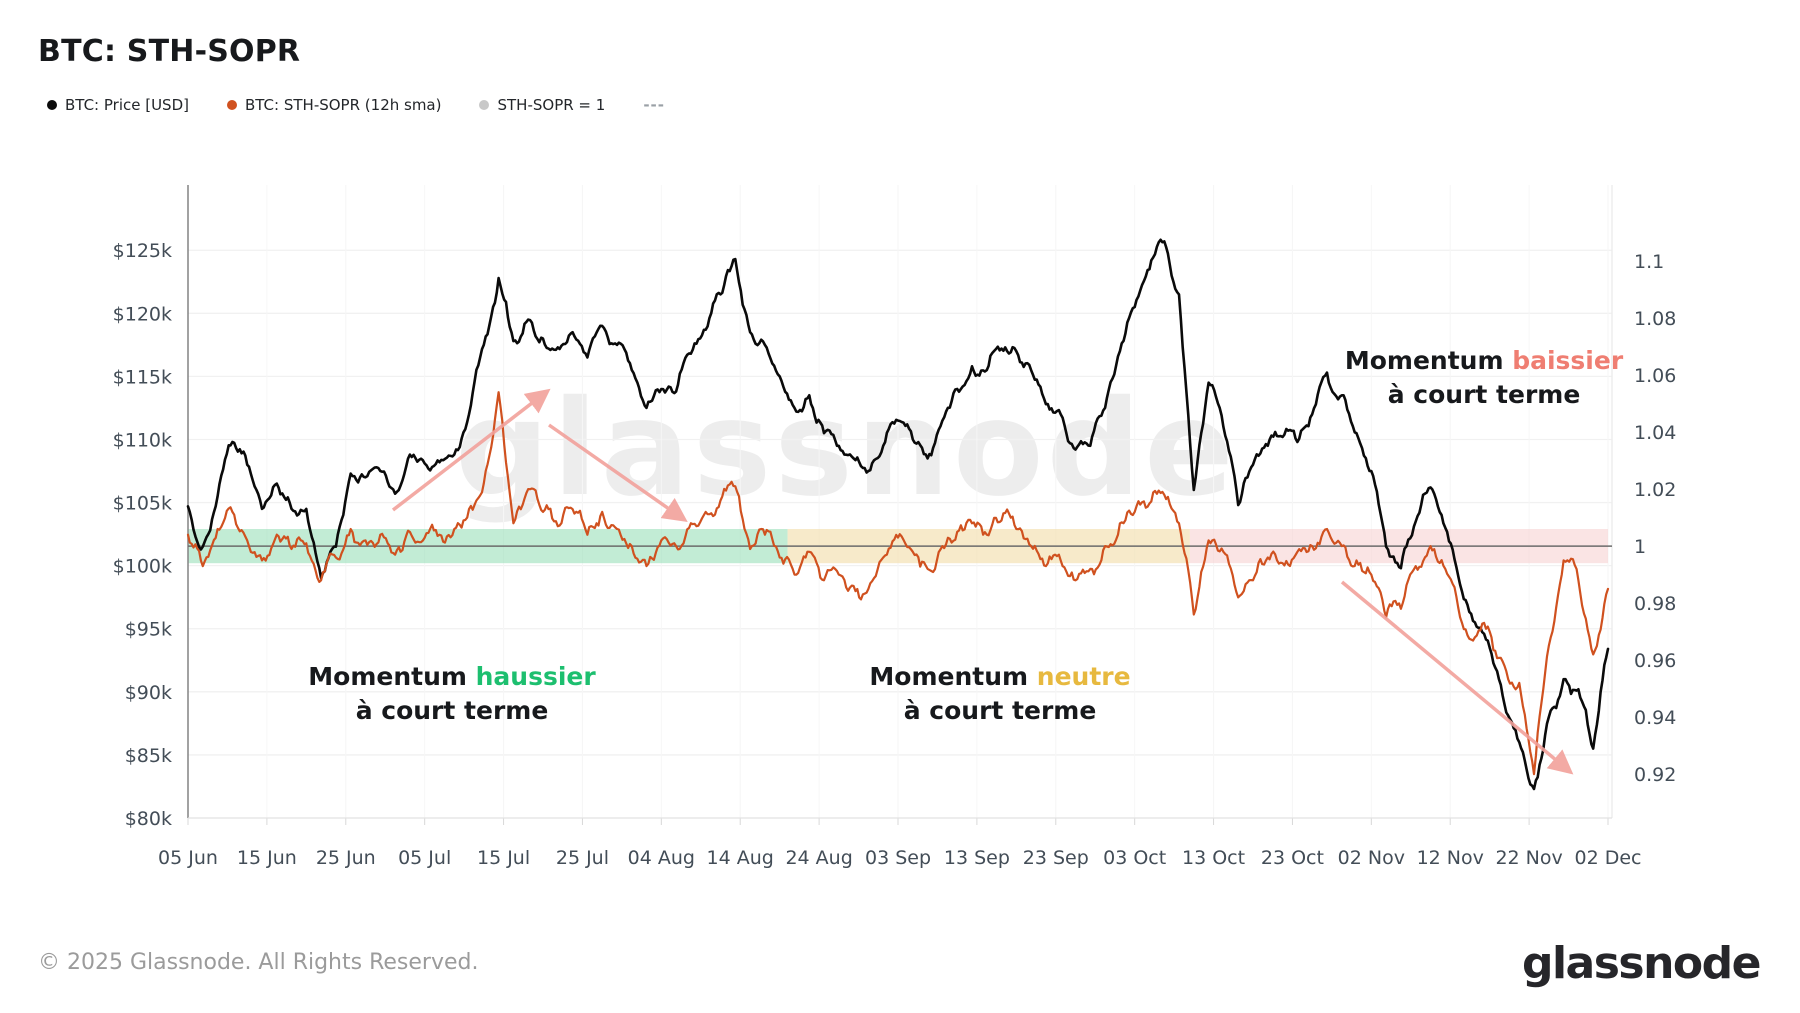  What do you see at coordinates (451, 694) in the screenshot?
I see `annotation-momentum-haussier: Momentum haussier à court terme` at bounding box center [451, 694].